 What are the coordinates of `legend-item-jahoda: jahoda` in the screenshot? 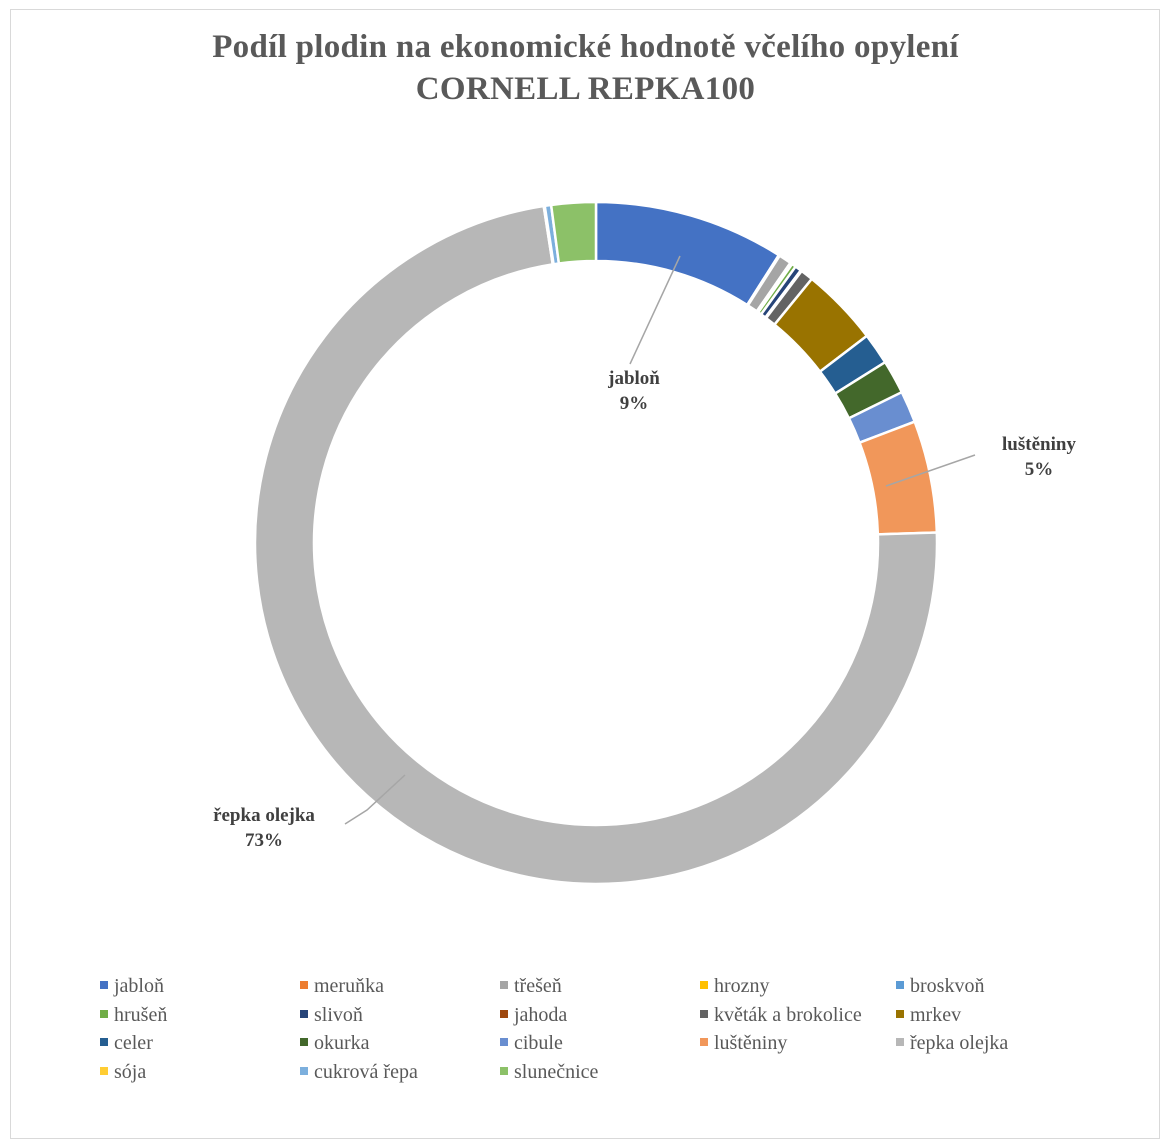 It's located at (533, 1015).